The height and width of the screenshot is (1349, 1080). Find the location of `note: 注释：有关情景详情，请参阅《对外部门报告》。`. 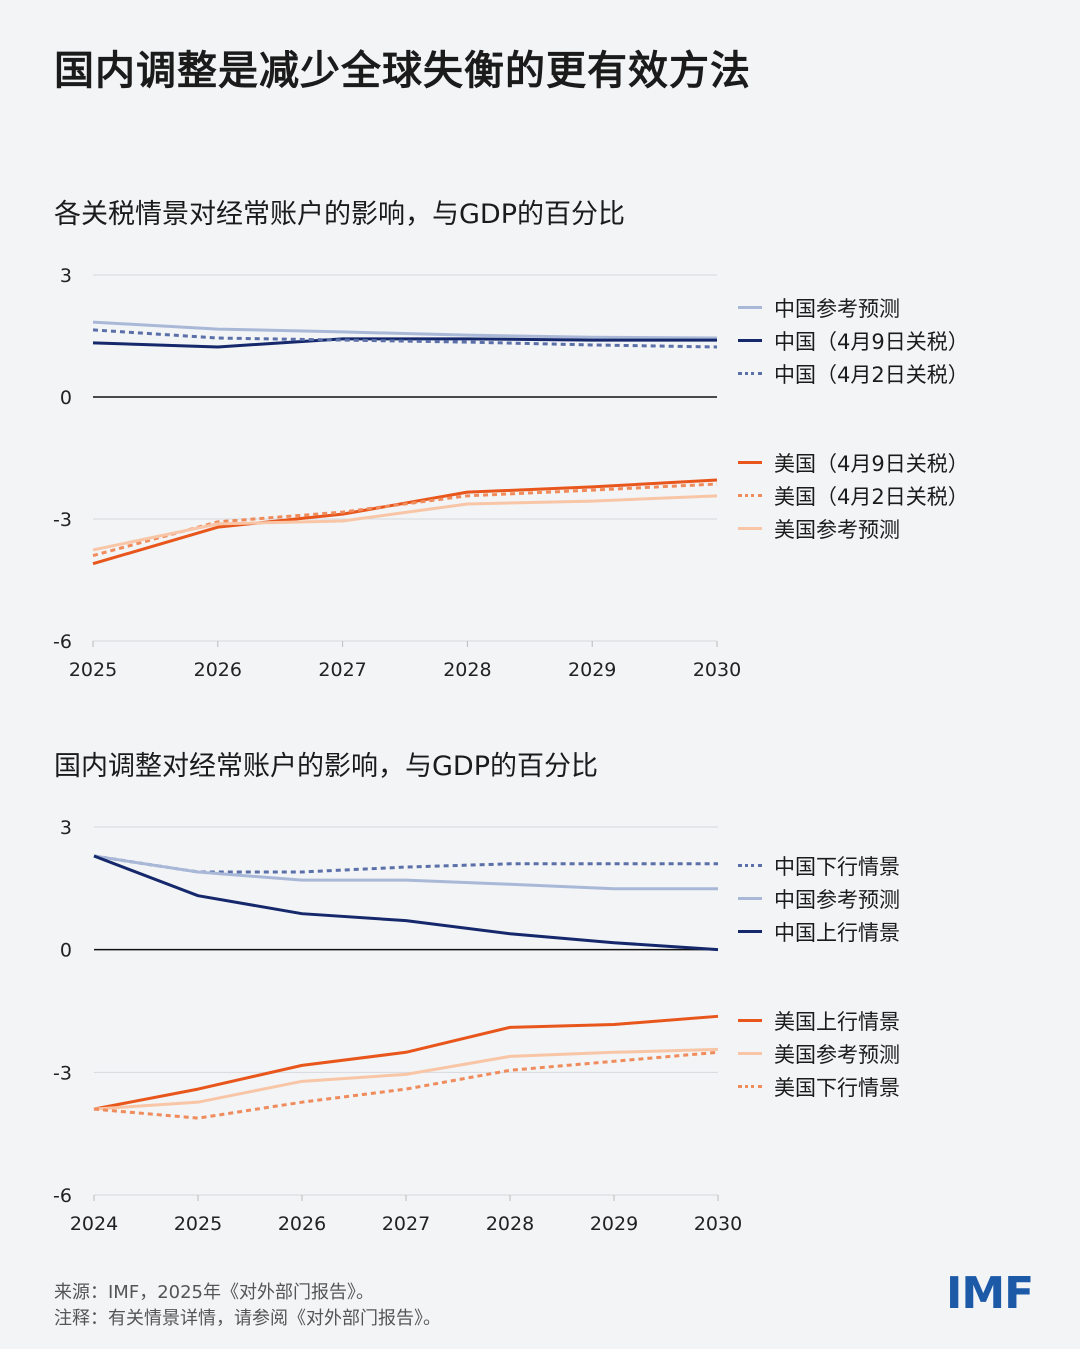

note: 注释：有关情景详情，请参阅《对外部门报告》。 is located at coordinates (247, 1318).